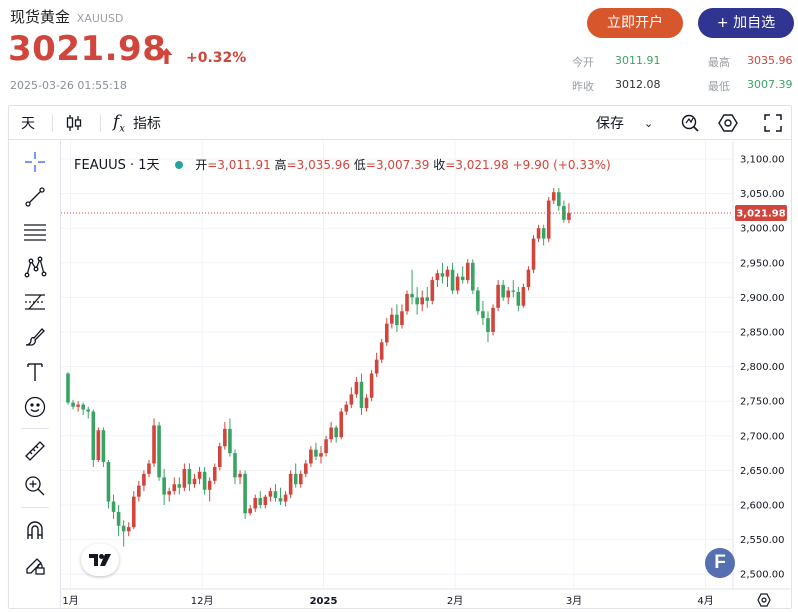 Image resolution: width=798 pixels, height=613 pixels. I want to click on time-axis: 1月 12月 2025 2月 3月 4月, so click(387, 601).